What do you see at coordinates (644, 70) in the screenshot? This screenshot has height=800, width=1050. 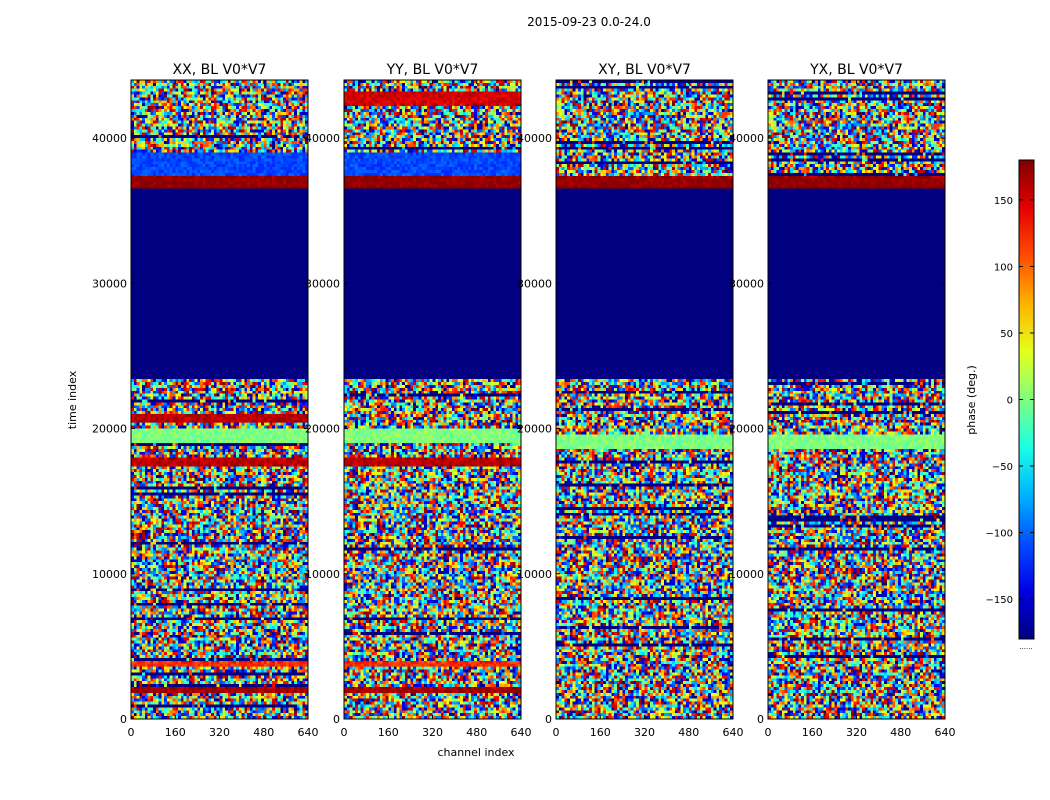 I see `panel-title: XY, BL V0*V7` at bounding box center [644, 70].